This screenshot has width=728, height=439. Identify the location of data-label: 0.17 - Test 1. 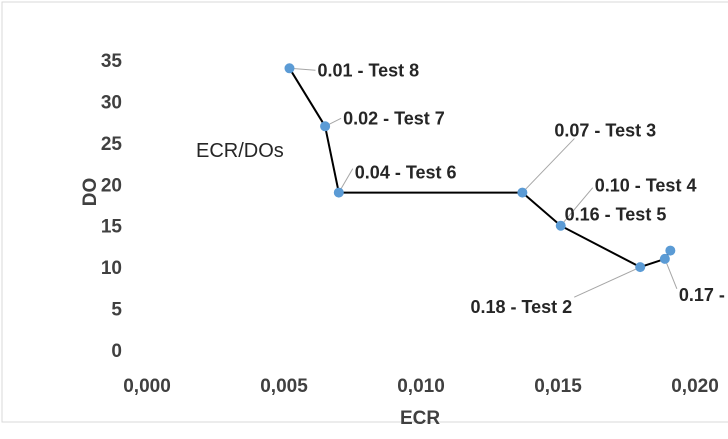
(703, 295).